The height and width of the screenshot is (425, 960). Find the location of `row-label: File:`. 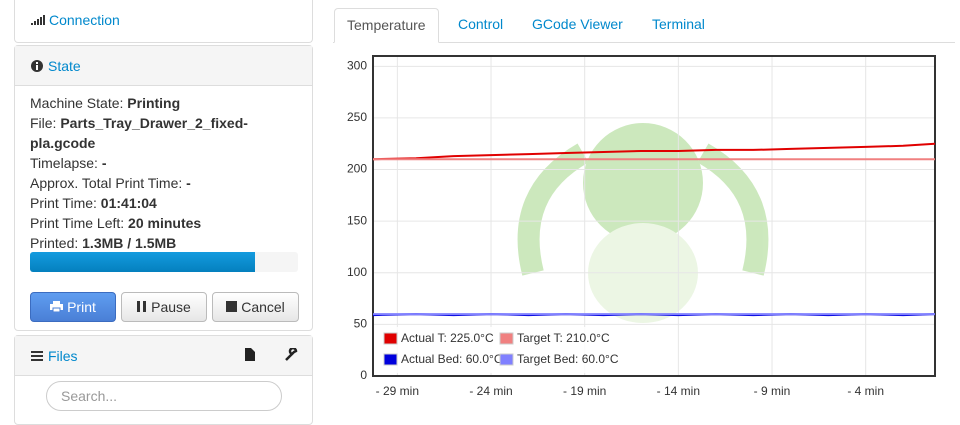

row-label: File: is located at coordinates (43, 123).